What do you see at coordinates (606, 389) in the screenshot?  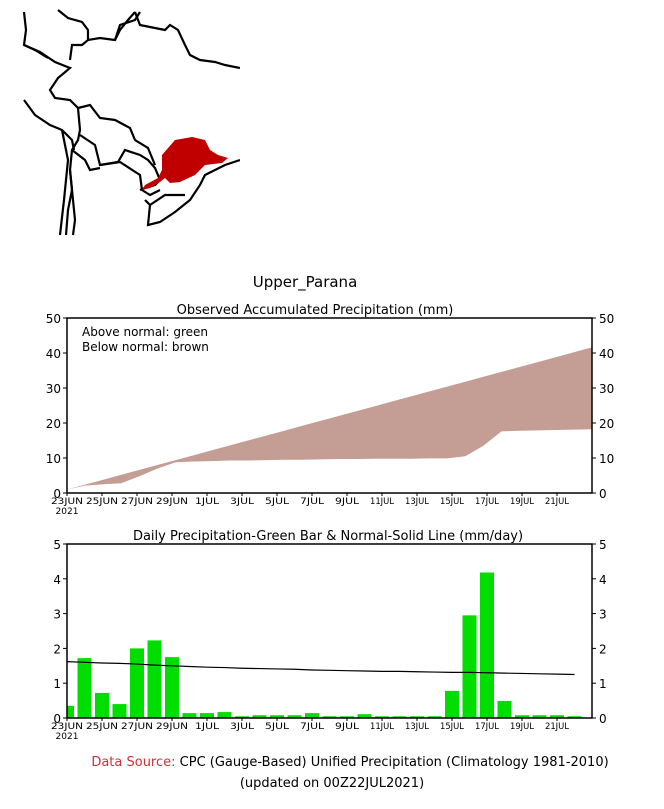 I see `y-tick-label-right: 30` at bounding box center [606, 389].